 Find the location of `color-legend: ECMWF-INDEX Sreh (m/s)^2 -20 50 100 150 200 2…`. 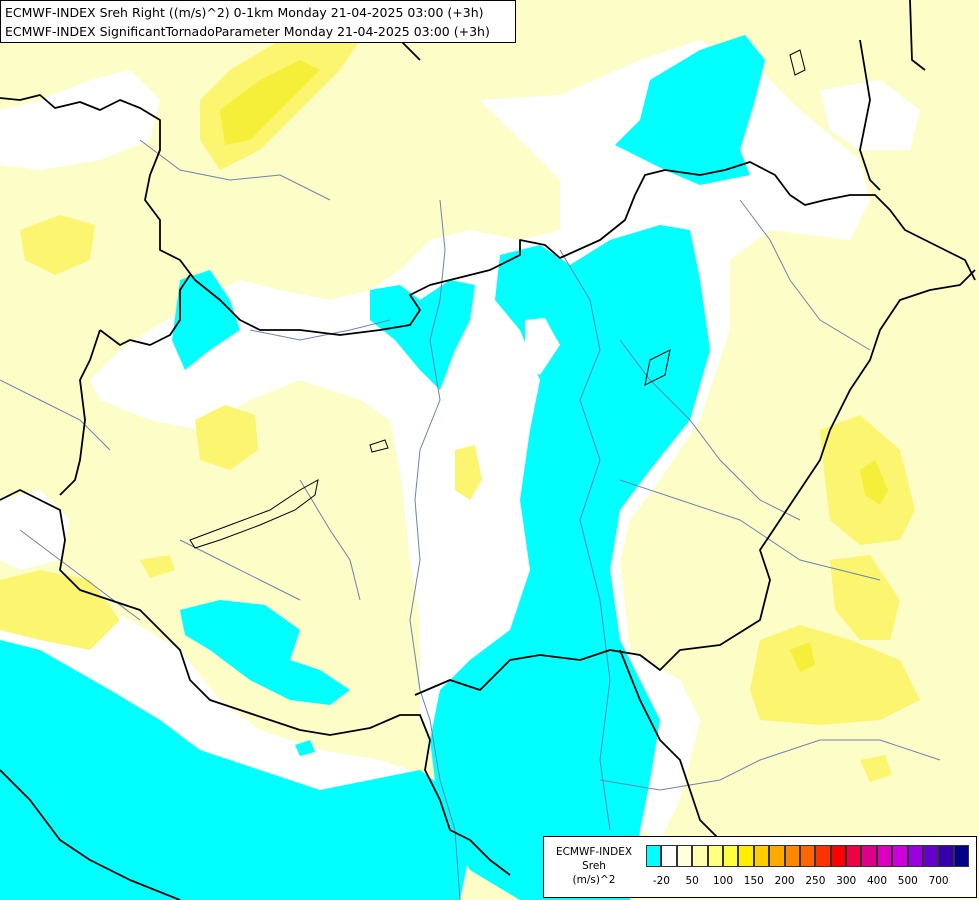

color-legend: ECMWF-INDEX Sreh (m/s)^2 -20 50 100 150 200 2… is located at coordinates (760, 867).